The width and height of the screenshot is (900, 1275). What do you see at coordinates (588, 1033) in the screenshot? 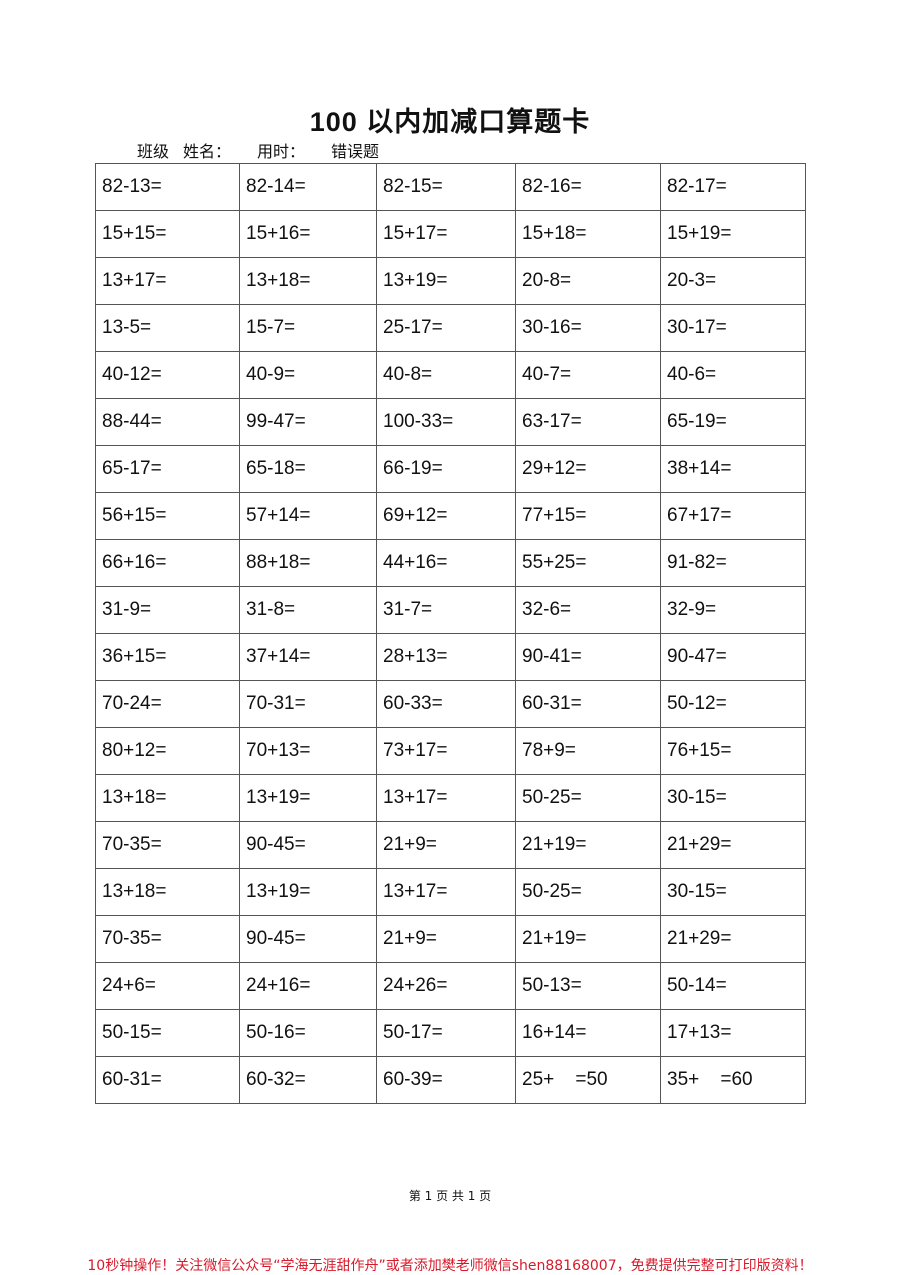
I see `problem-cell: 16+14=` at bounding box center [588, 1033].